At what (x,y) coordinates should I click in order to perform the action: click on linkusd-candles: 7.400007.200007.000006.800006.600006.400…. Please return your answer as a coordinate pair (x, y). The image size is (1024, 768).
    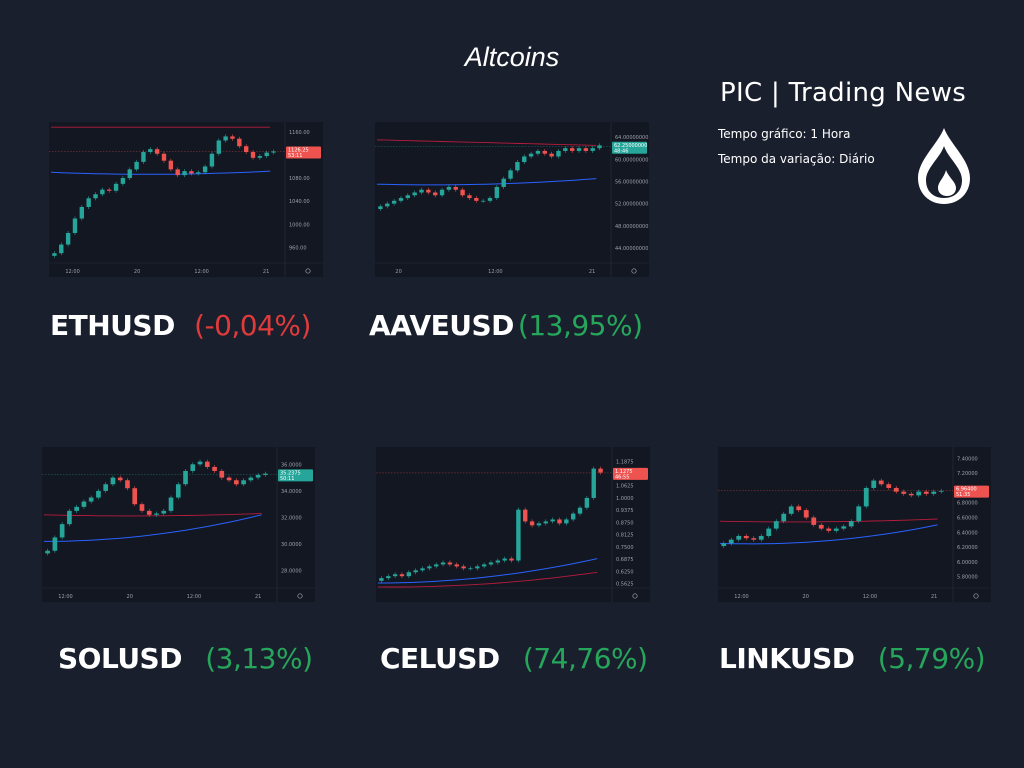
    Looking at the image, I should click on (854, 524).